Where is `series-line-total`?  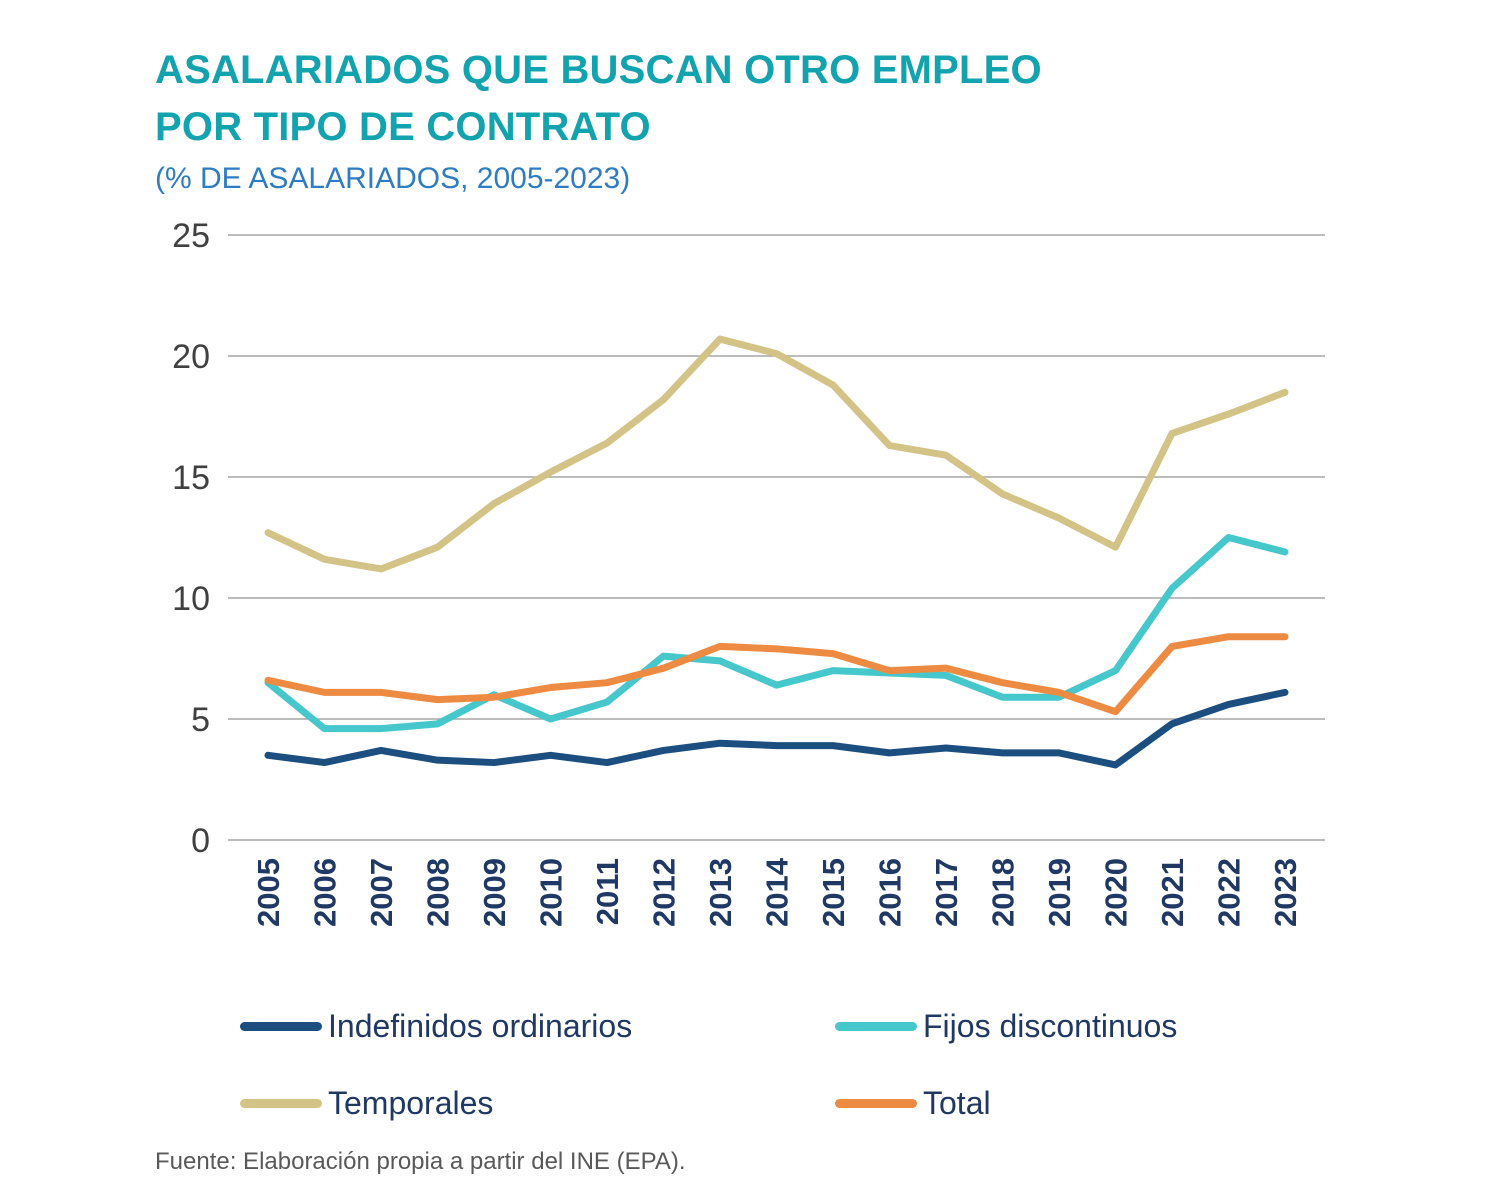
series-line-total is located at coordinates (776, 674).